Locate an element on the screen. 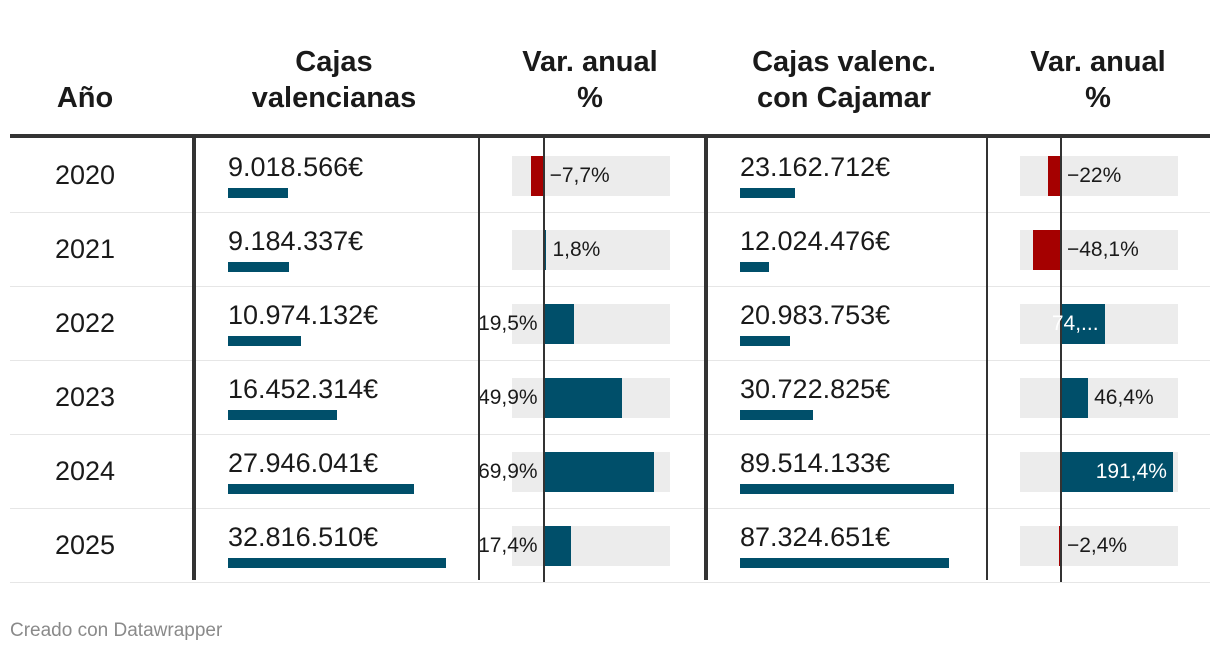 The height and width of the screenshot is (656, 1220). footer-credit: Creado con Datawrapper is located at coordinates (116, 630).